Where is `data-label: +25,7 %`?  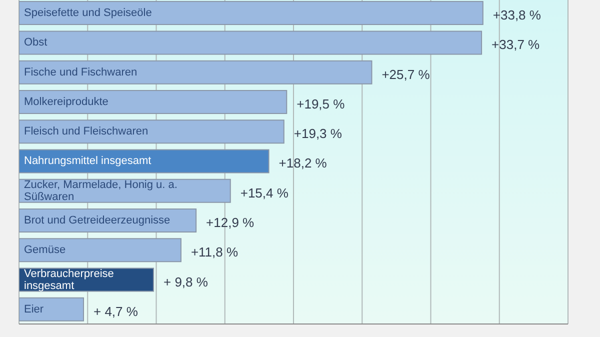 data-label: +25,7 % is located at coordinates (406, 74).